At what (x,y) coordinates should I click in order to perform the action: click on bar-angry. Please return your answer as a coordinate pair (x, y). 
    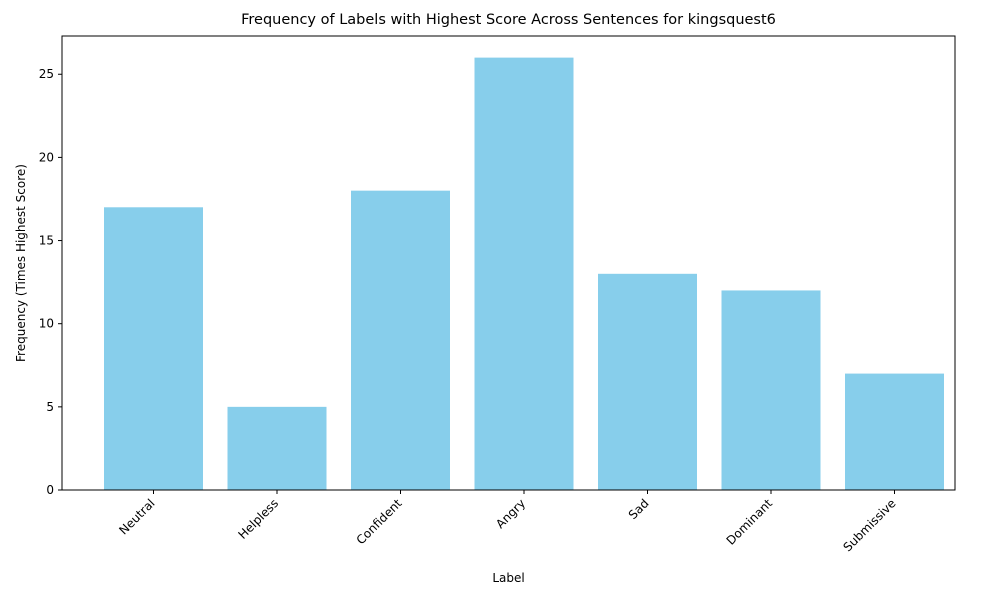
    Looking at the image, I should click on (524, 273).